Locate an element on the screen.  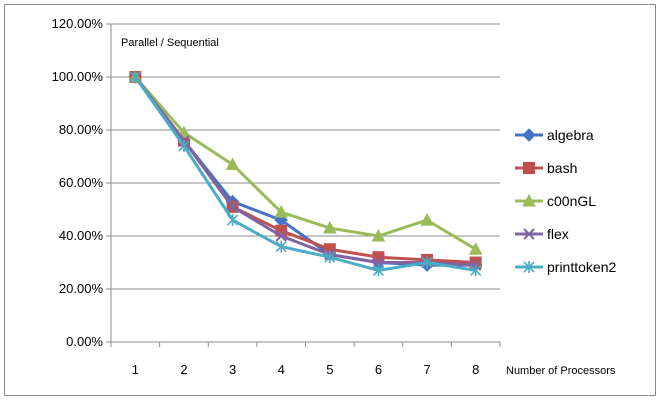
y-tick-label: 100.00% is located at coordinates (78, 76).